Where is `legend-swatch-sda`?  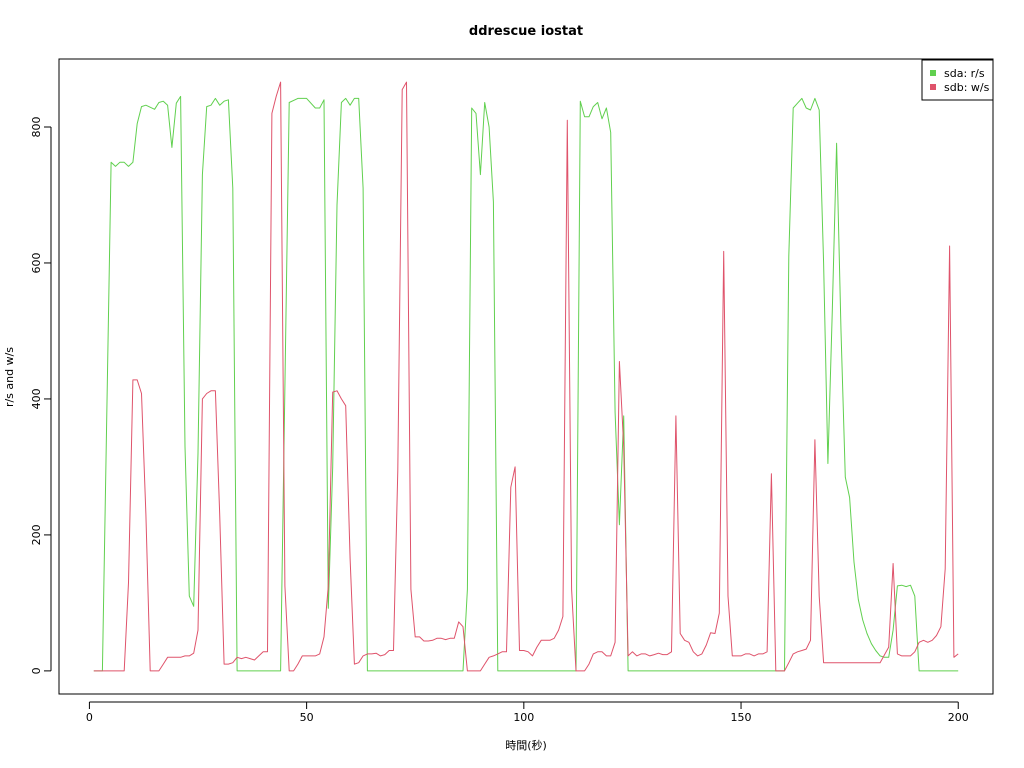
legend-swatch-sda is located at coordinates (933, 73).